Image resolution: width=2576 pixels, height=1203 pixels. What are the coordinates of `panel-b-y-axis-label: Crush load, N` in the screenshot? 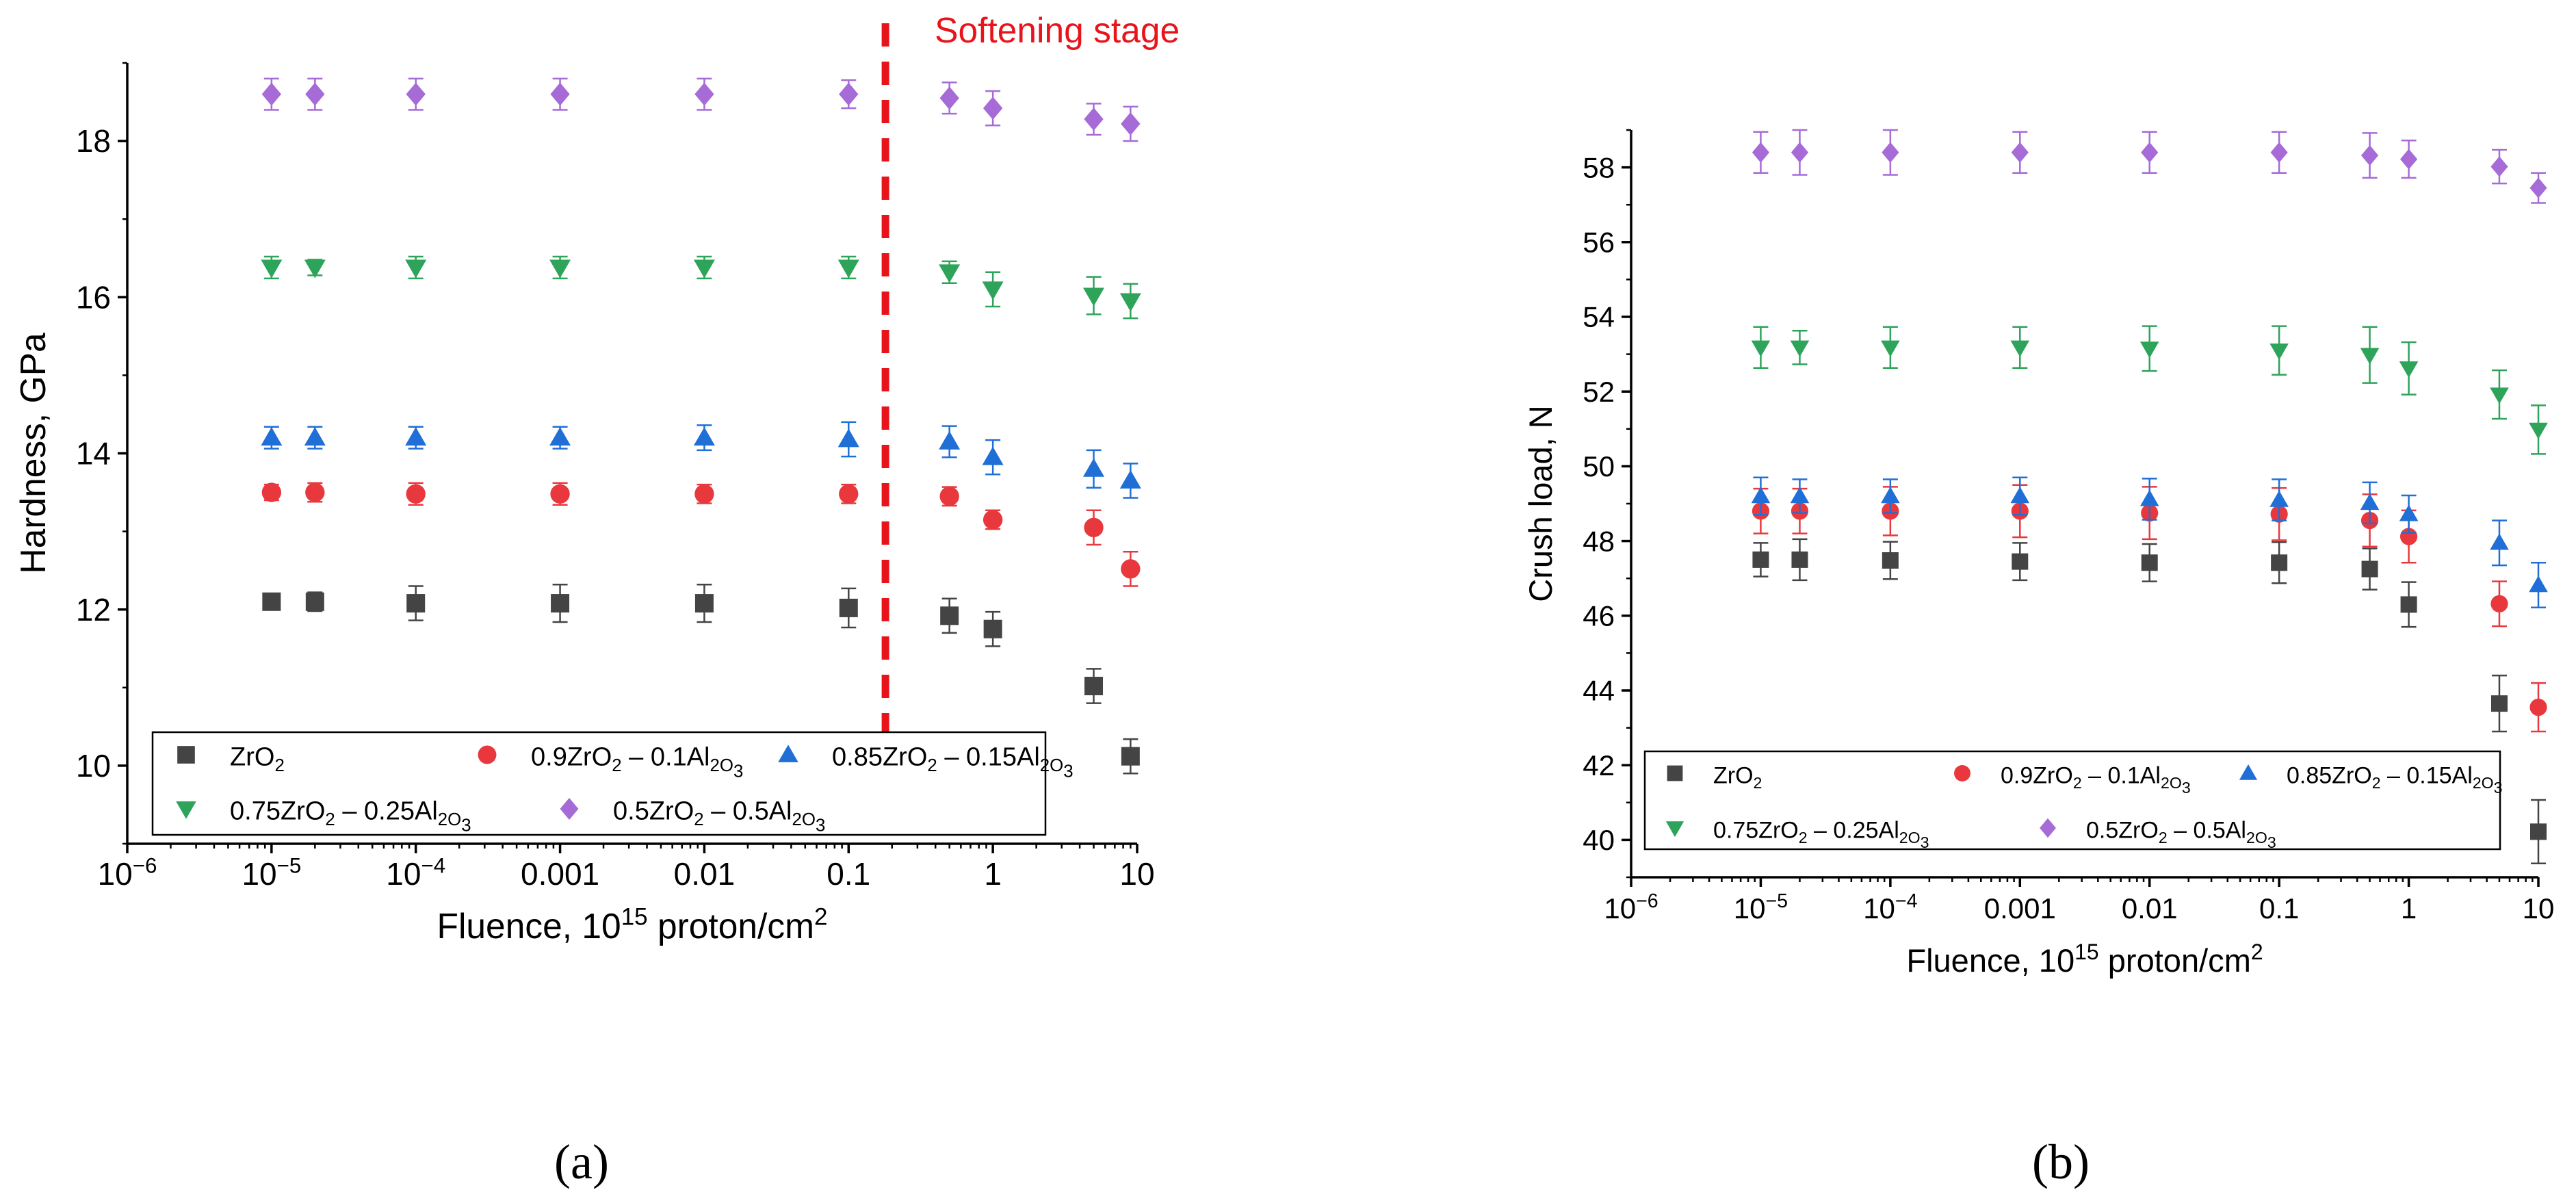 It's located at (1540, 503).